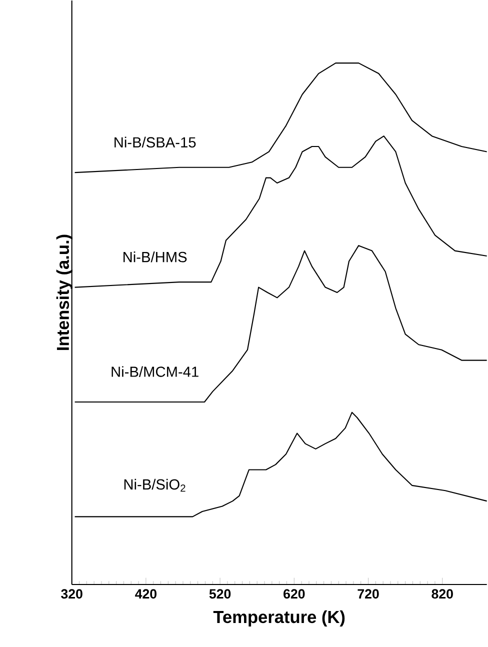 The height and width of the screenshot is (647, 488). I want to click on x-tick-label: 520, so click(220, 594).